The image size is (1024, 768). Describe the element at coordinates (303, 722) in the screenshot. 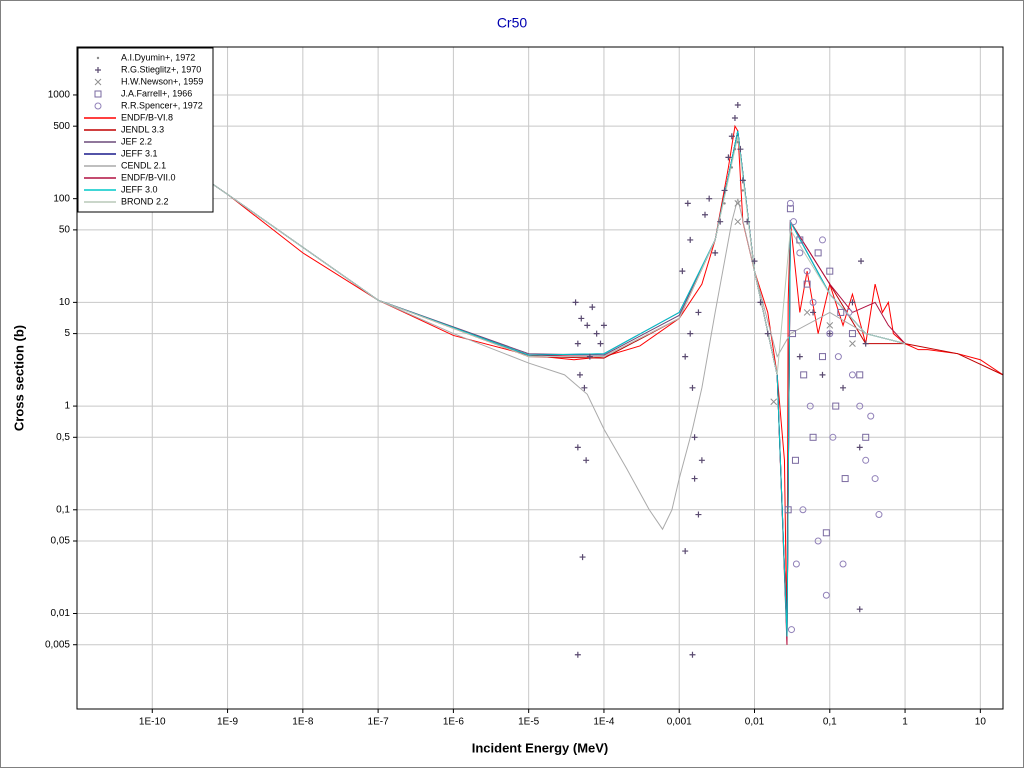

I see `x-tick-label: 1E-8` at that location.